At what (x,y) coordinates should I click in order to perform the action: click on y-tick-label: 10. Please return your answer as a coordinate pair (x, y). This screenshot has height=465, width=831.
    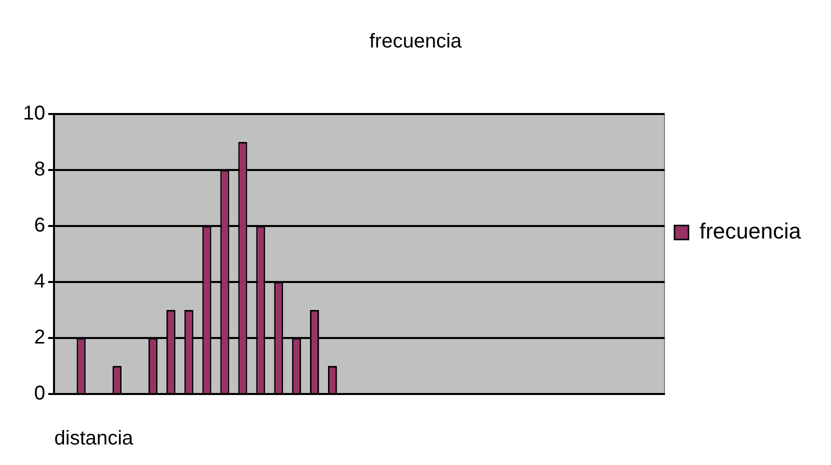
    Looking at the image, I should click on (34, 113).